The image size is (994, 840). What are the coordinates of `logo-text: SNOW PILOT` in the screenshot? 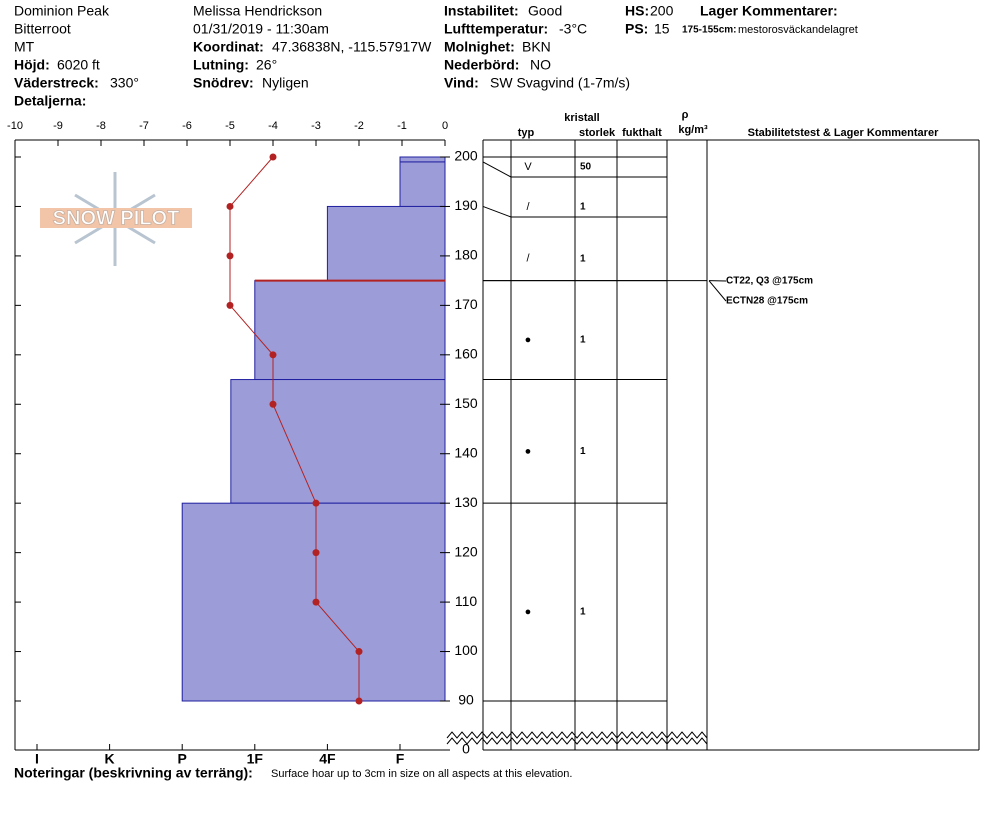 It's located at (116, 218).